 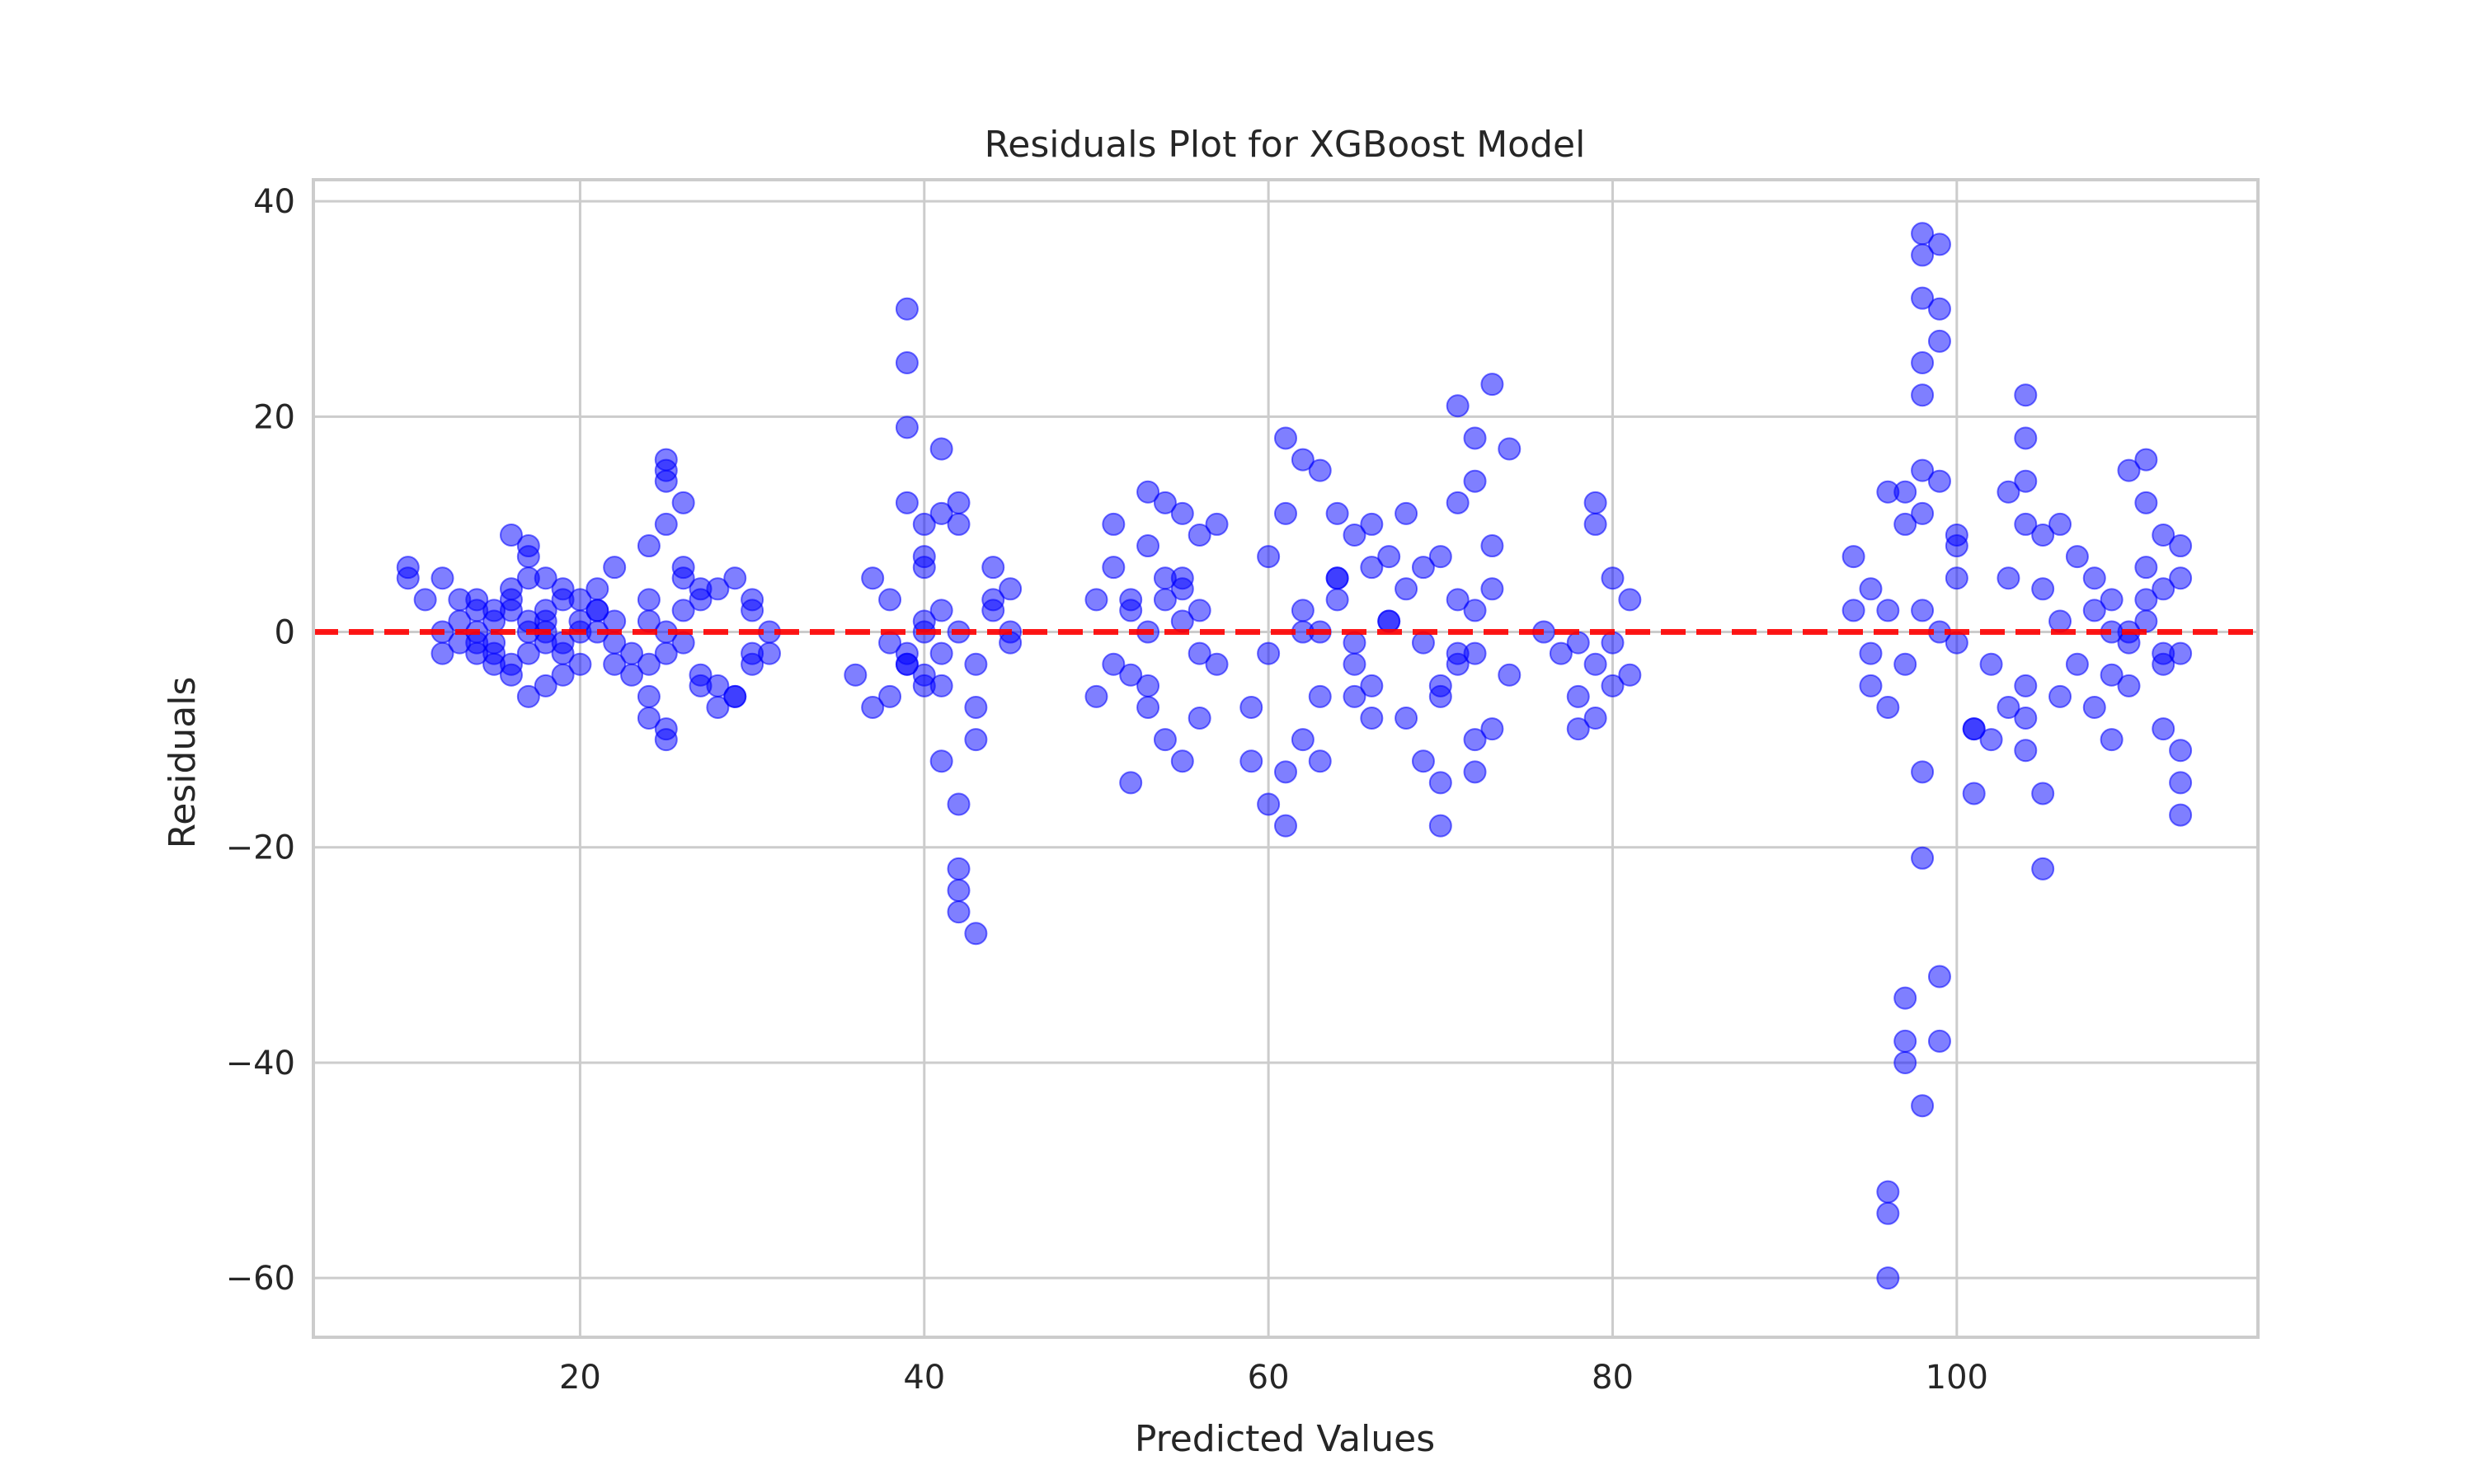 What do you see at coordinates (260, 848) in the screenshot?
I see `y-tick-label: −20` at bounding box center [260, 848].